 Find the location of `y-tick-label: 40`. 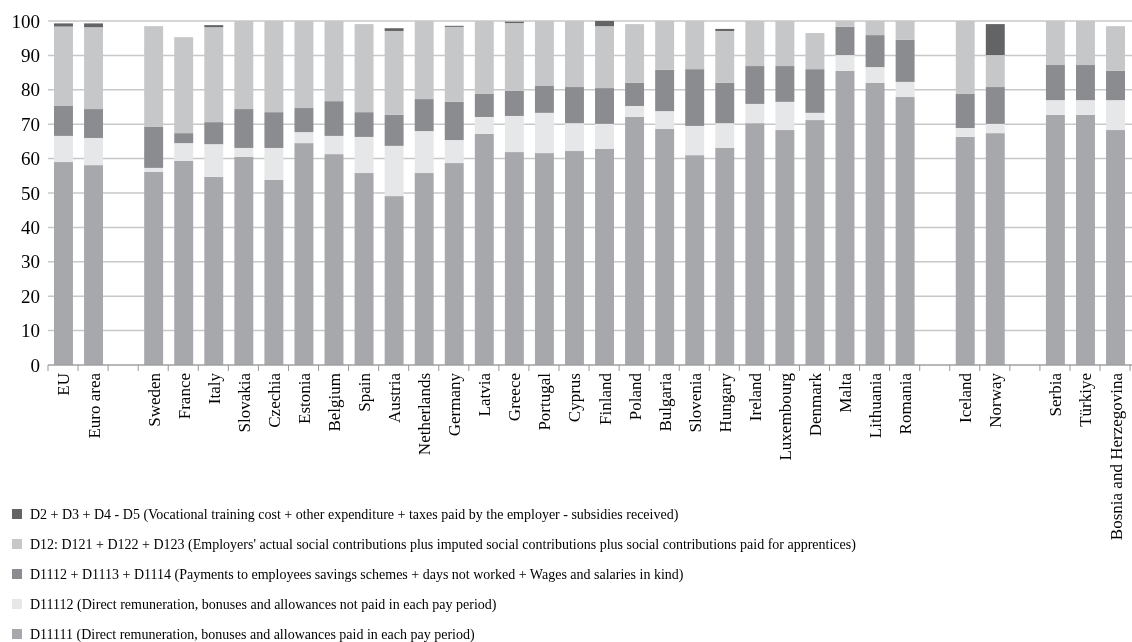

y-tick-label: 40 is located at coordinates (30, 228).